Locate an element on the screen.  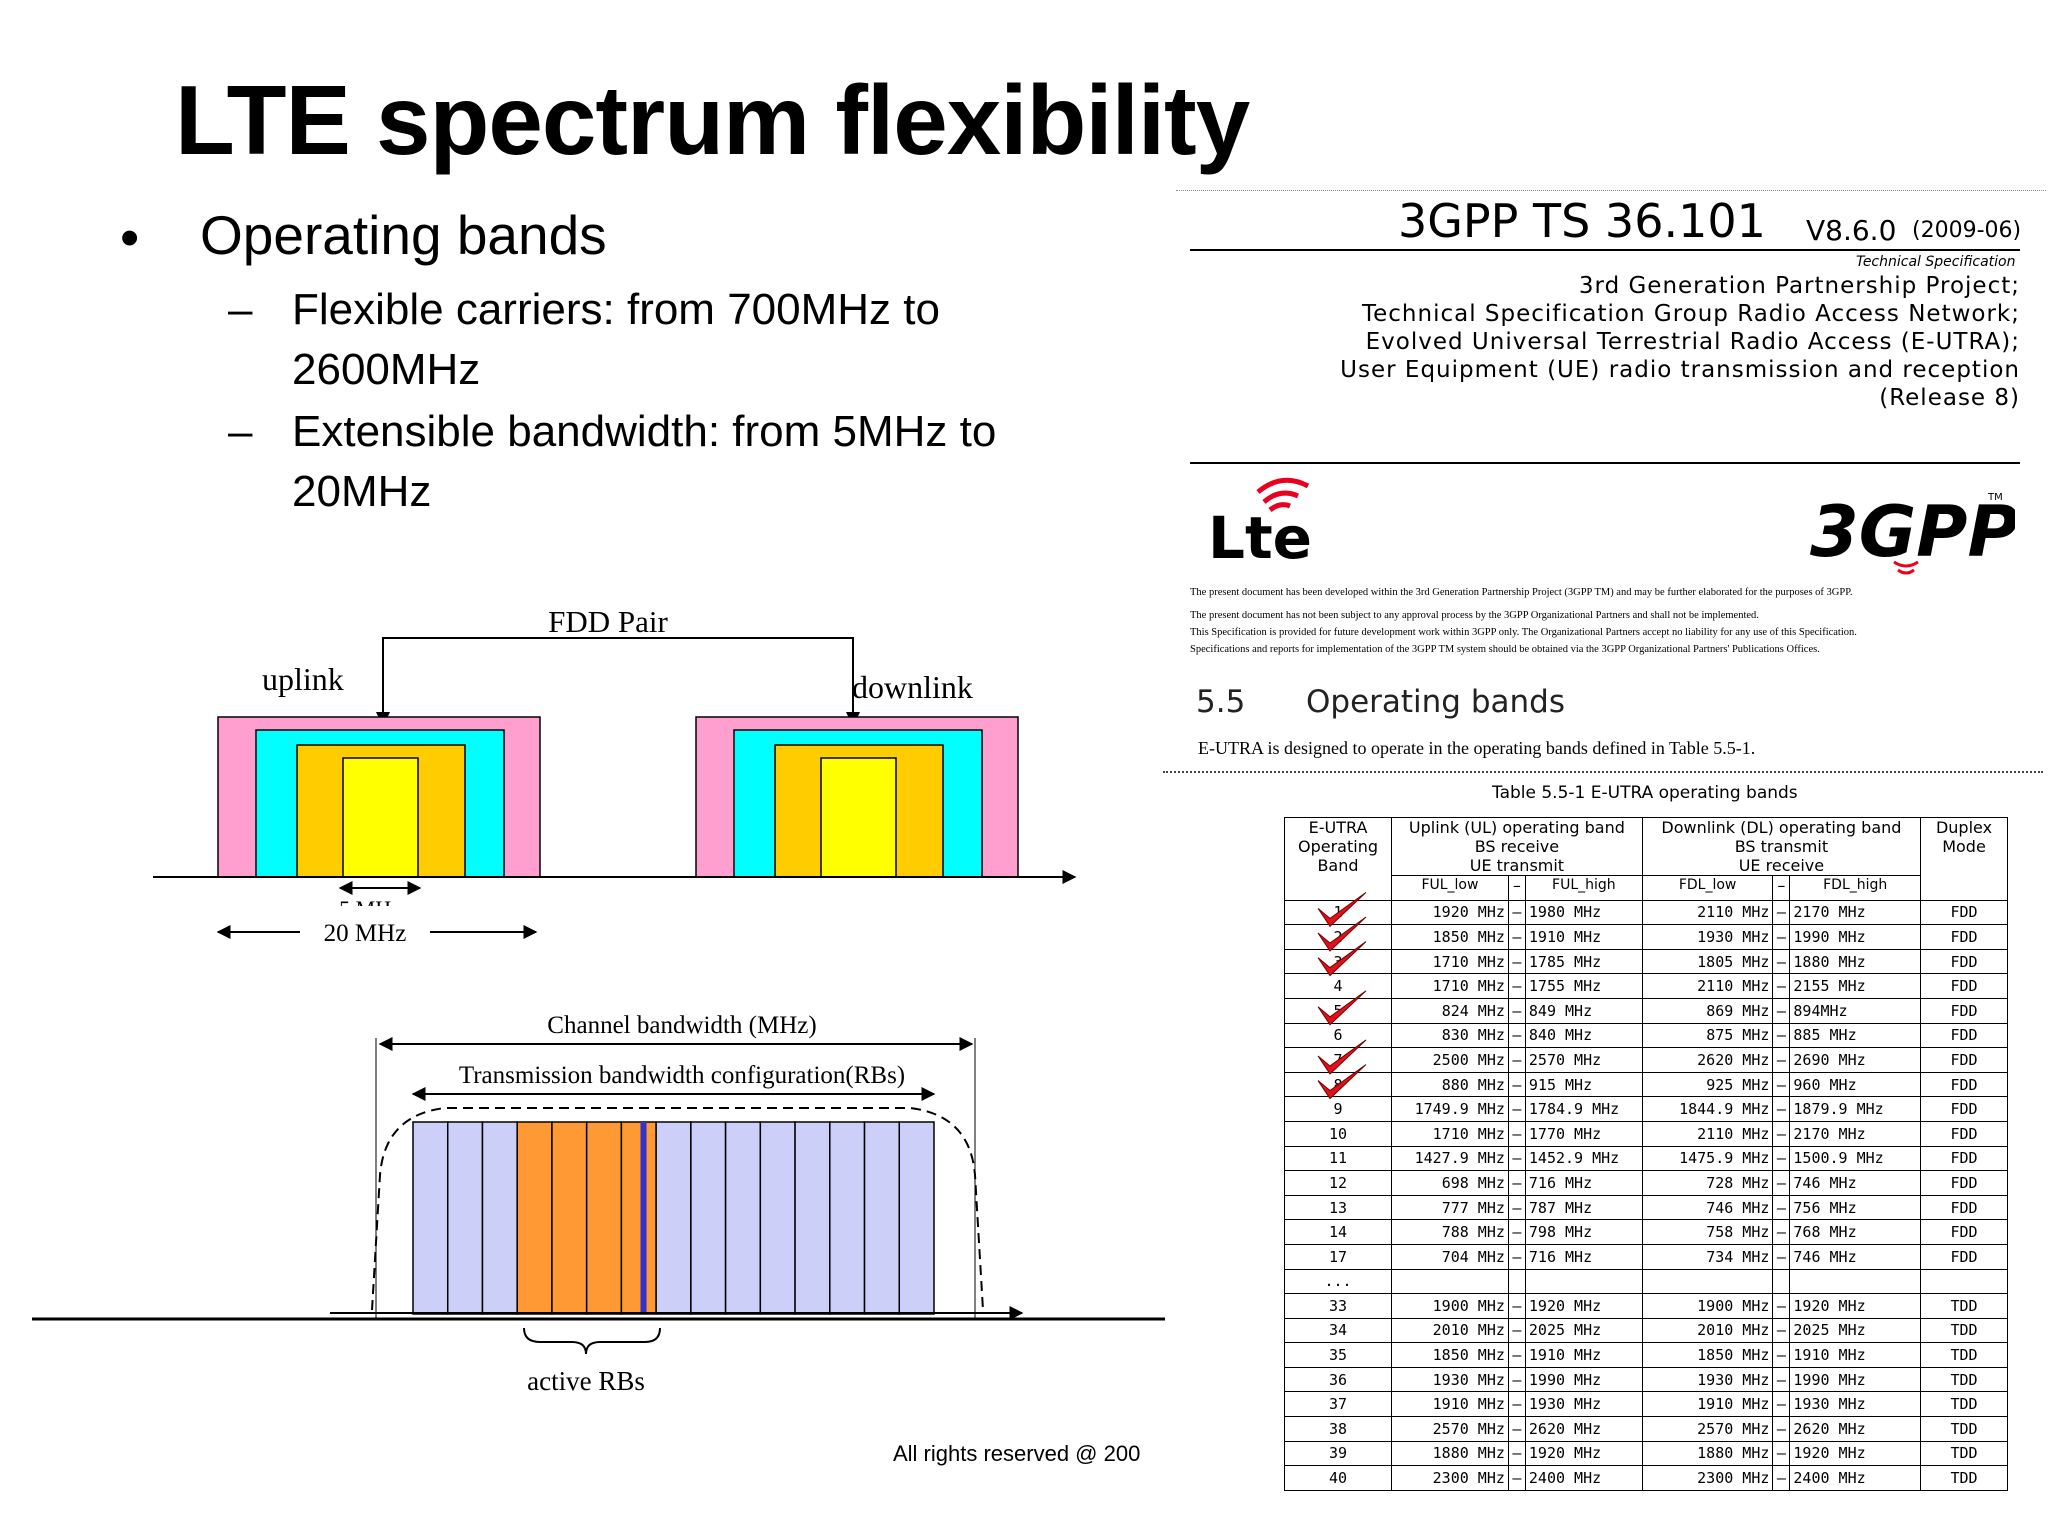
band-number-cell: 14 is located at coordinates (1338, 1232).